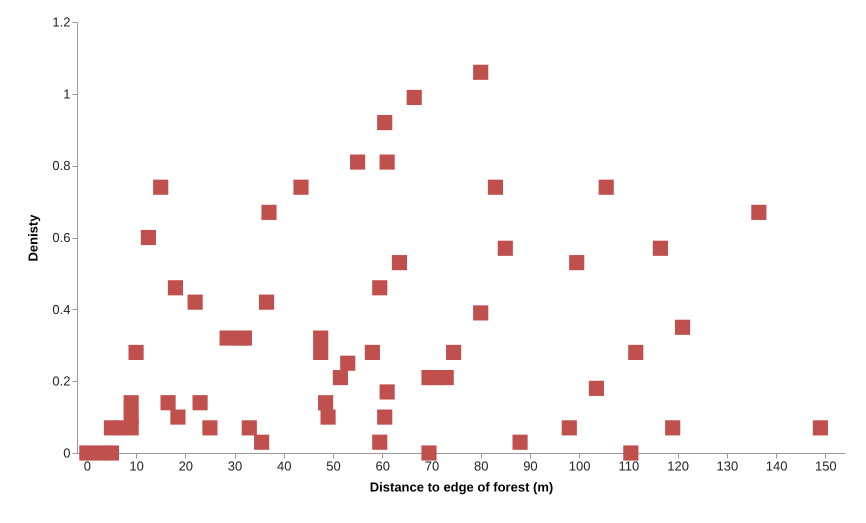 This screenshot has width=866, height=523. I want to click on y-tick-label: 0.6, so click(61, 237).